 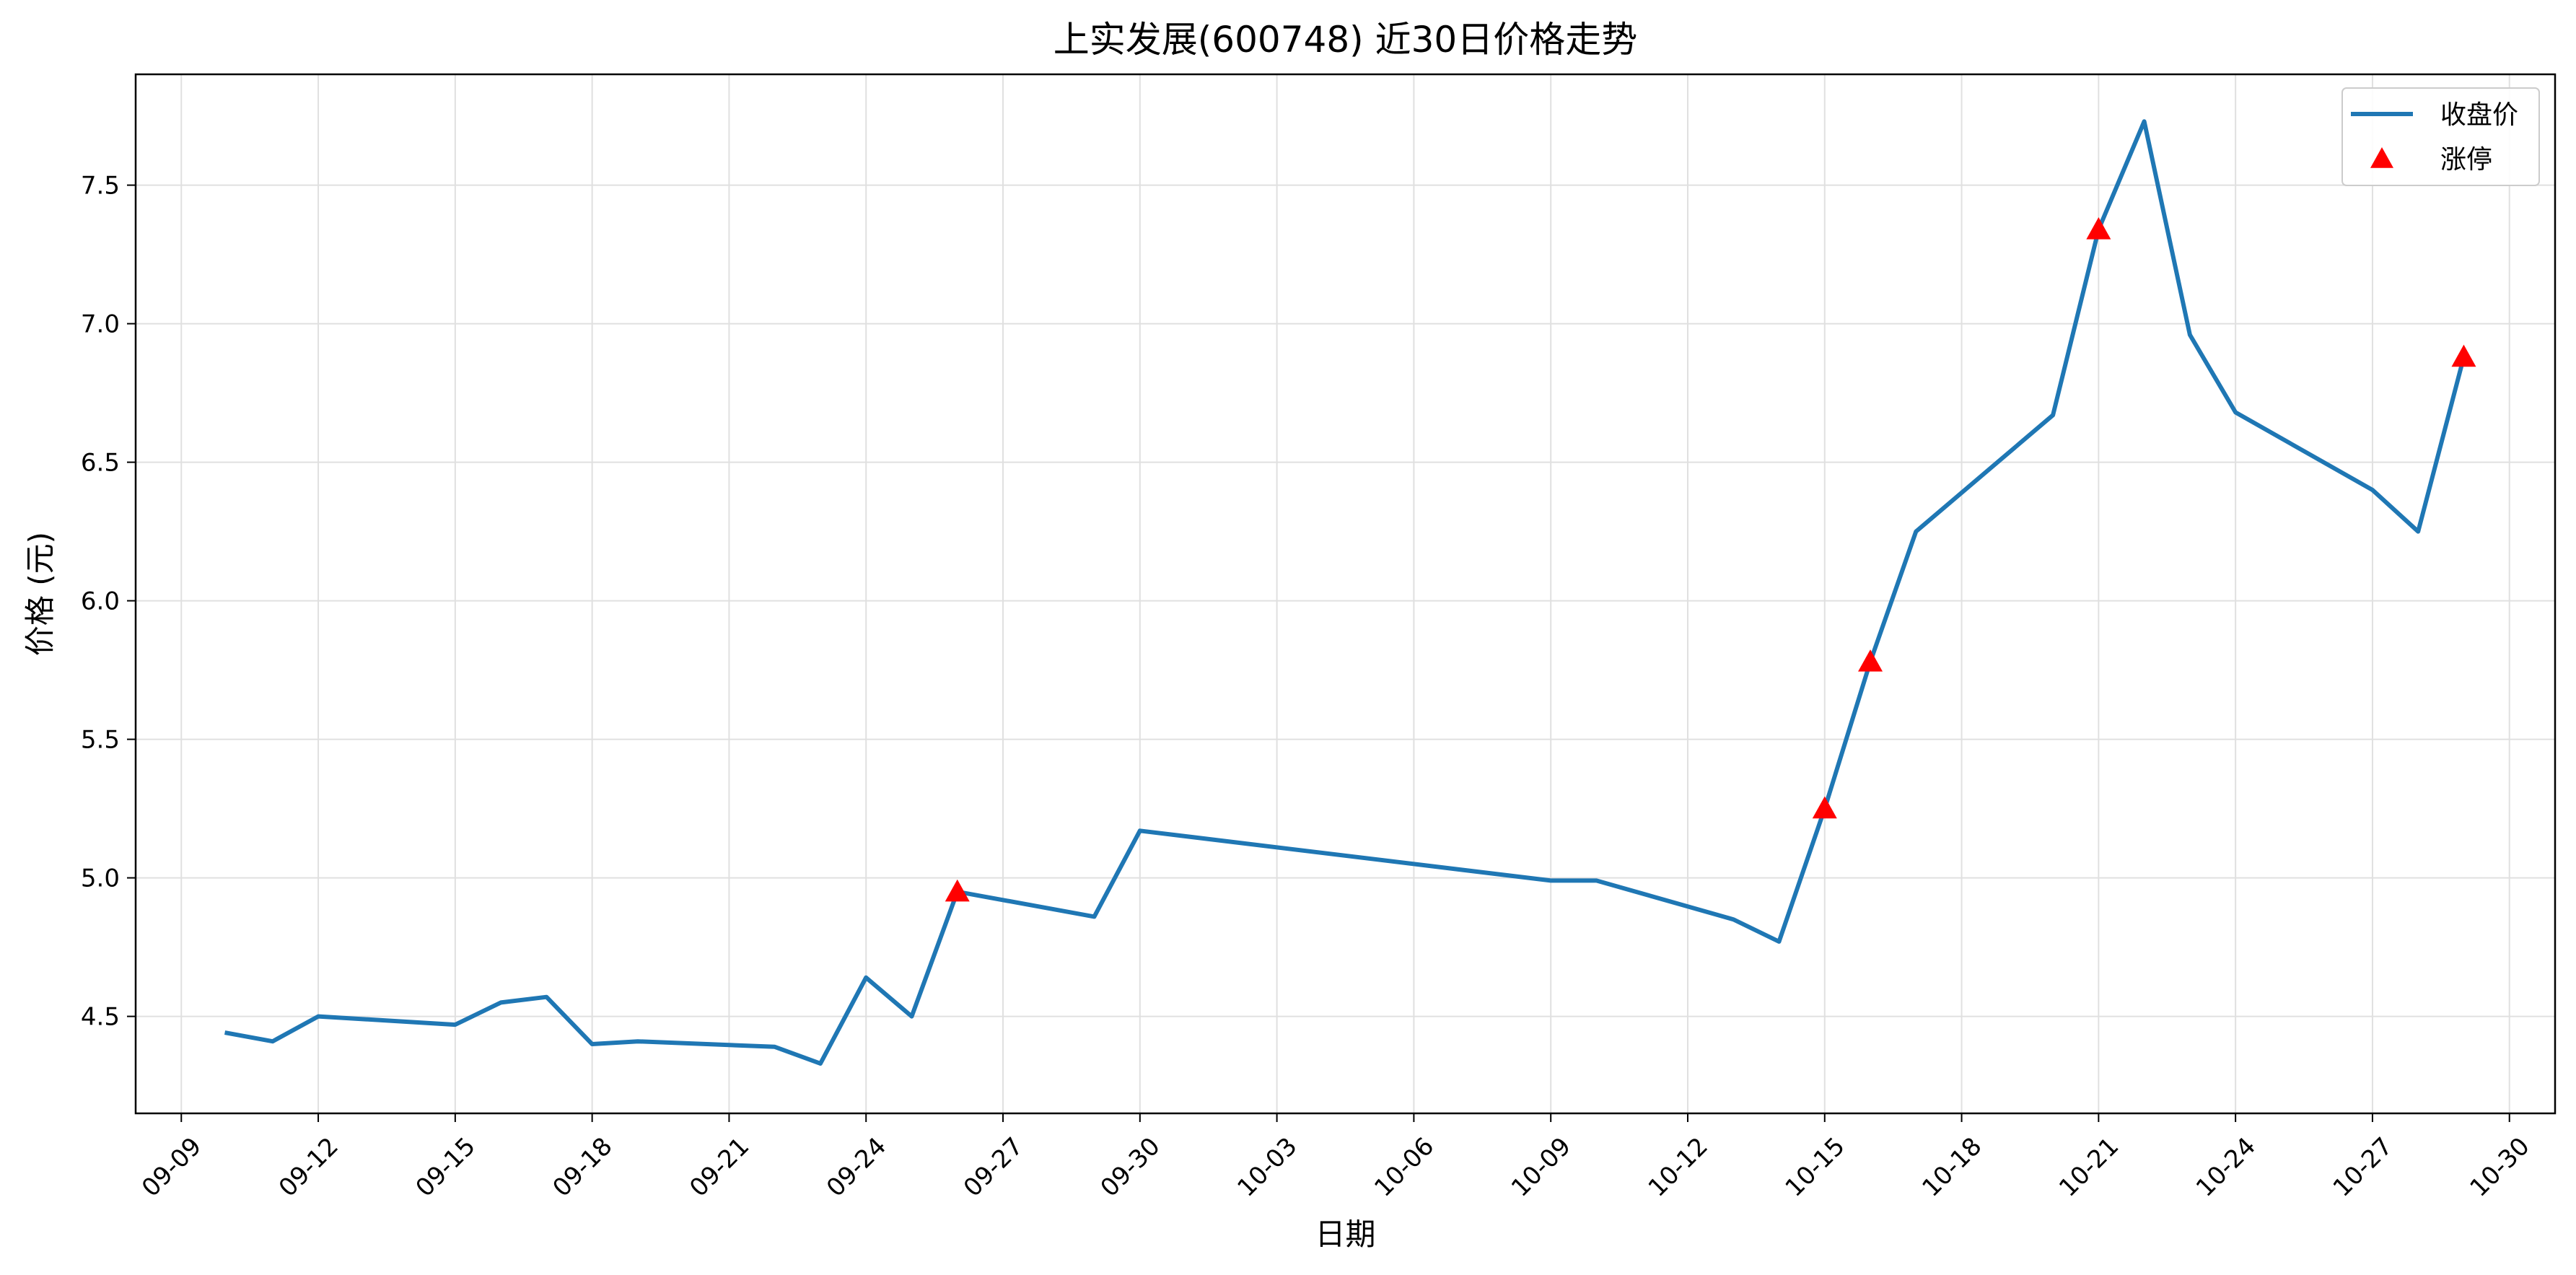 I want to click on x-tick-label: 10-03, so click(x=1267, y=1168).